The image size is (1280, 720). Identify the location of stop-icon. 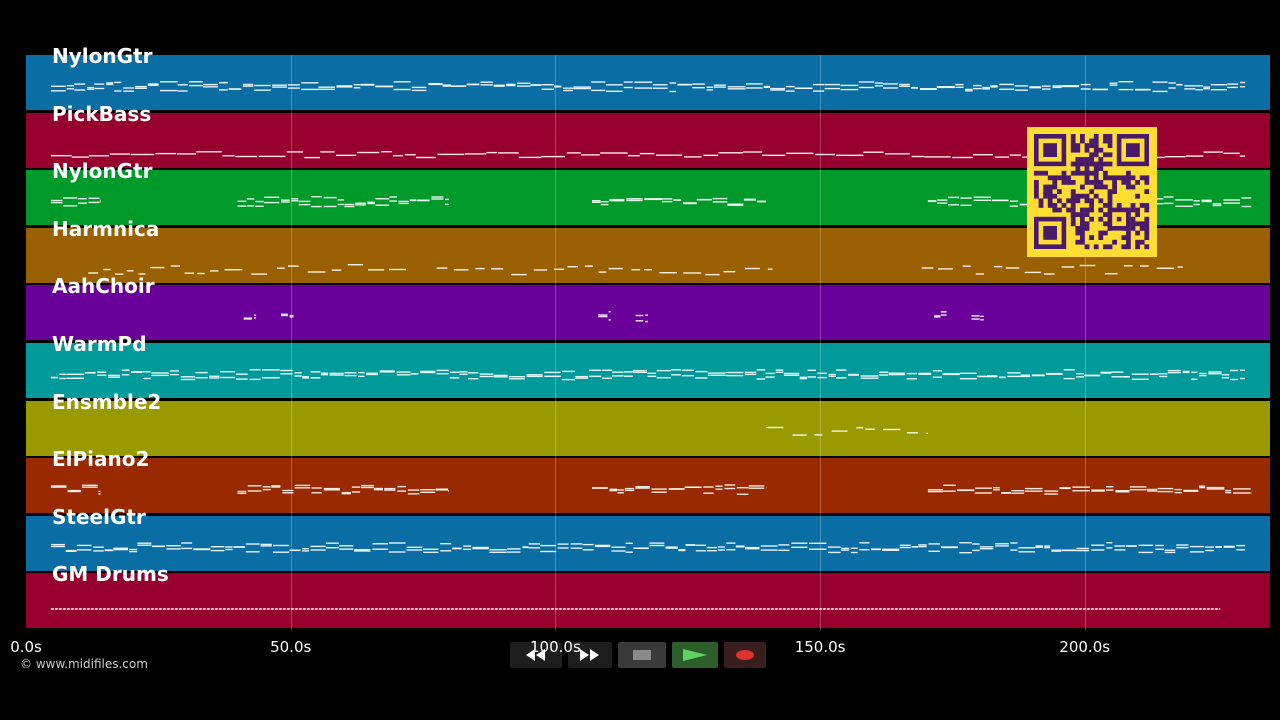
(642, 655).